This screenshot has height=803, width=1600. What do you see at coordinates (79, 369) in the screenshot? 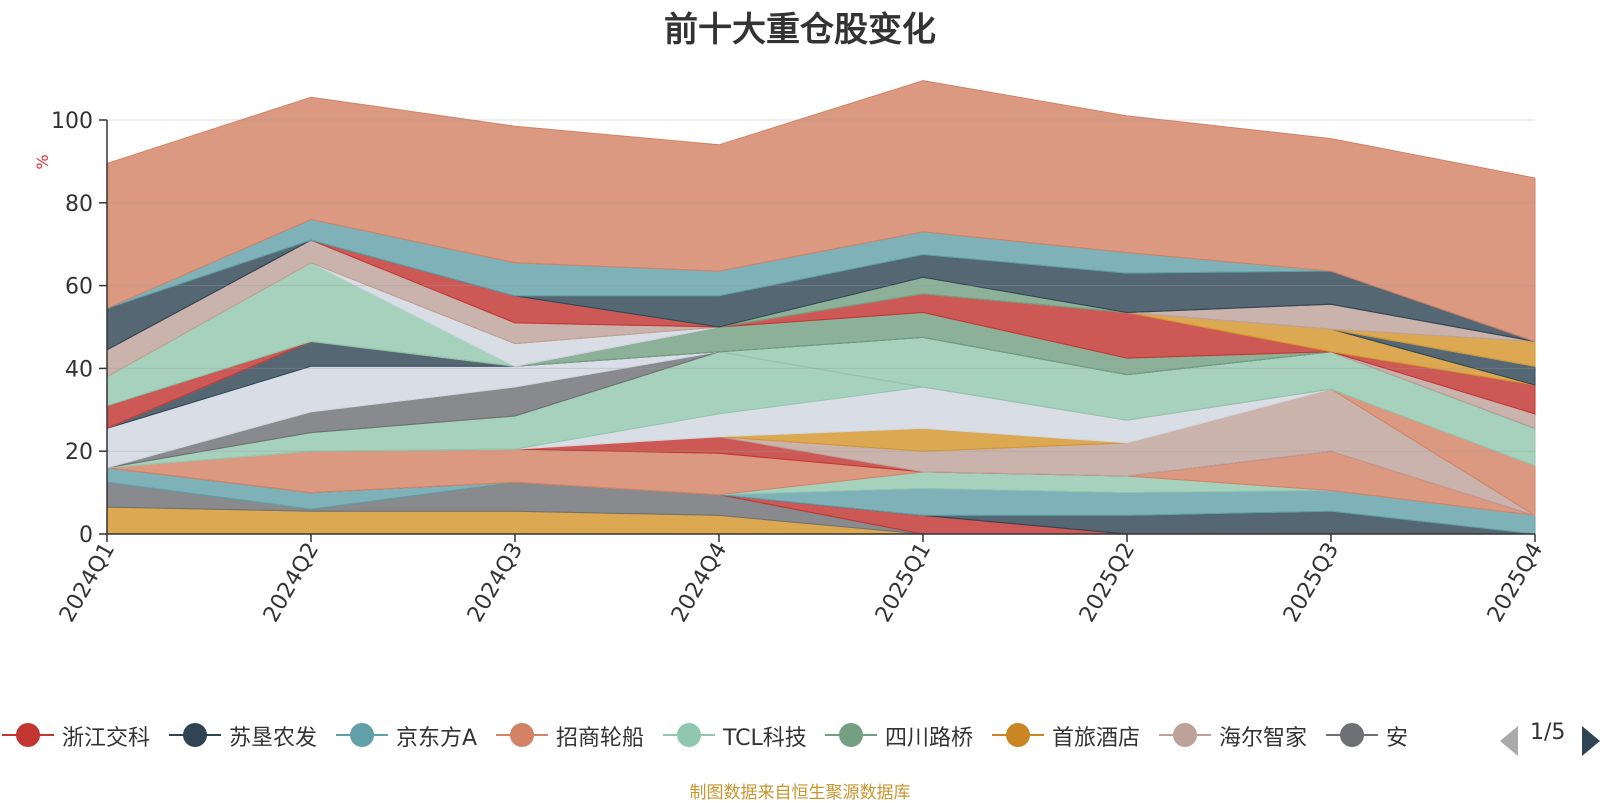
I see `y-tick-label-40: 40` at bounding box center [79, 369].